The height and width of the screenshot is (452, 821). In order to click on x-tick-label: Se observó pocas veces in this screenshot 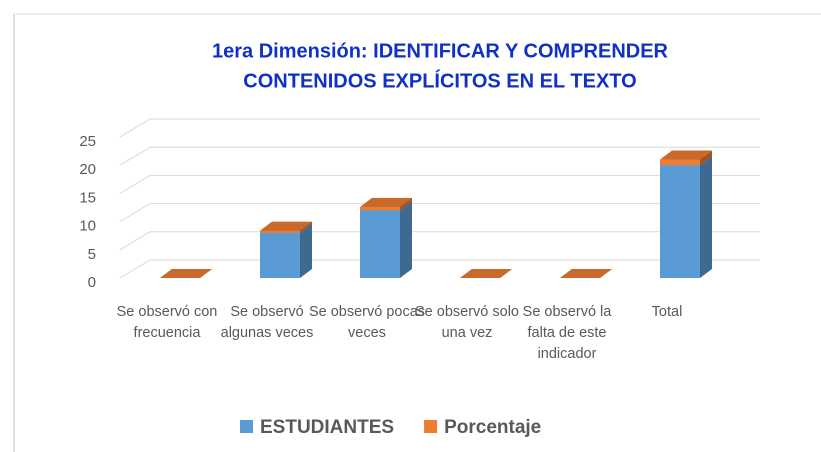, I will do `click(367, 322)`.